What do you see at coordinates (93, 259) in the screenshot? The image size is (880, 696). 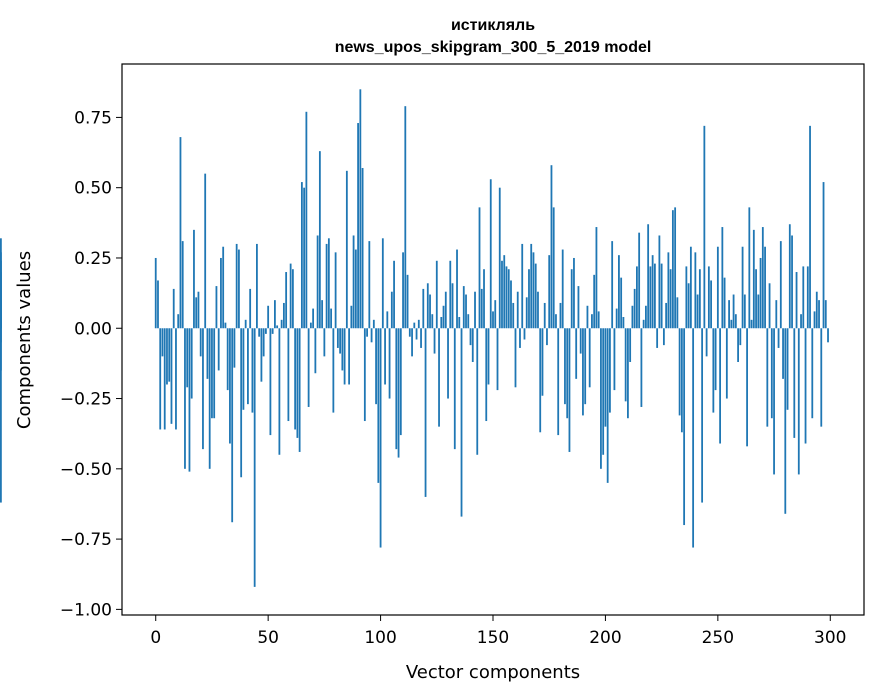 I see `y-tick-label: 0.25` at bounding box center [93, 259].